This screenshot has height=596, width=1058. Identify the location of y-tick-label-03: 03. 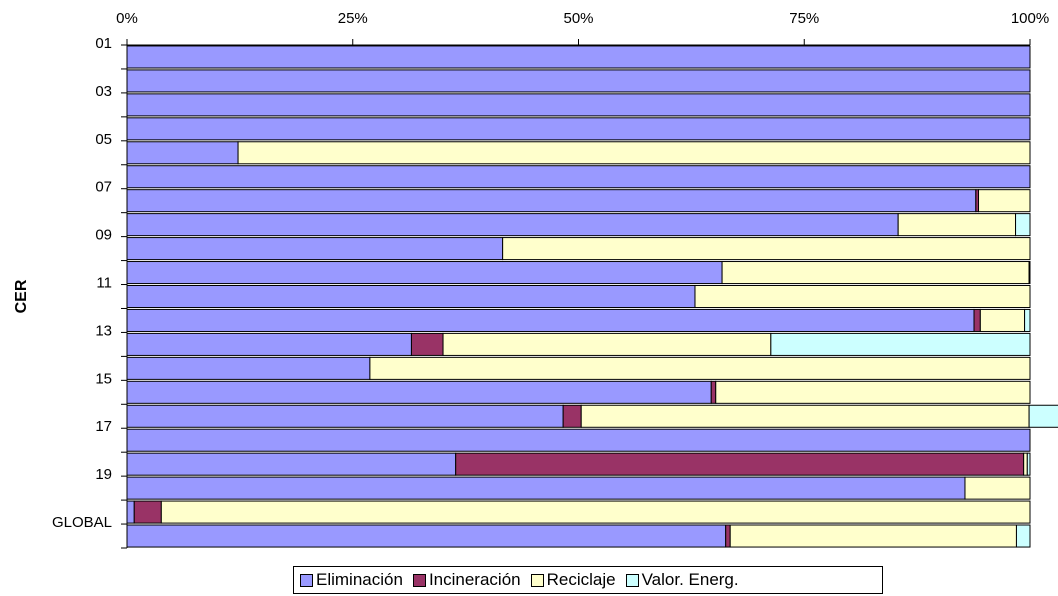
(103, 91).